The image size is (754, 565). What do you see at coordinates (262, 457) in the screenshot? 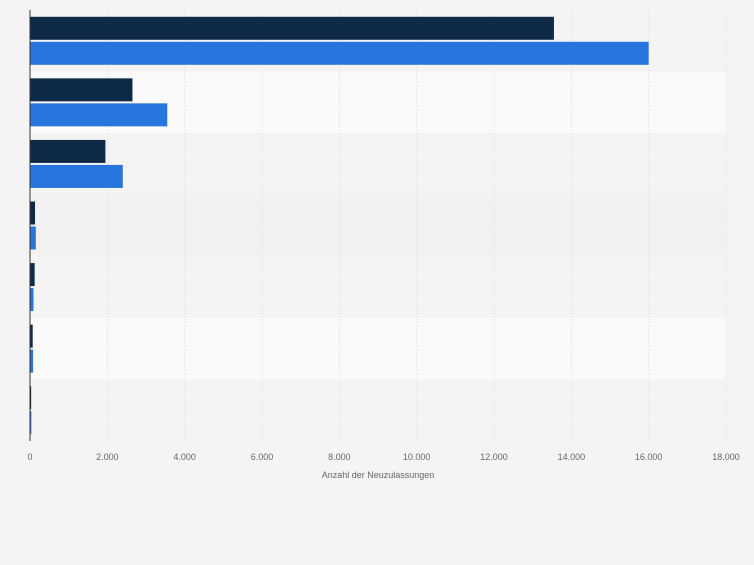
I see `x-tick-label: 6.000` at bounding box center [262, 457].